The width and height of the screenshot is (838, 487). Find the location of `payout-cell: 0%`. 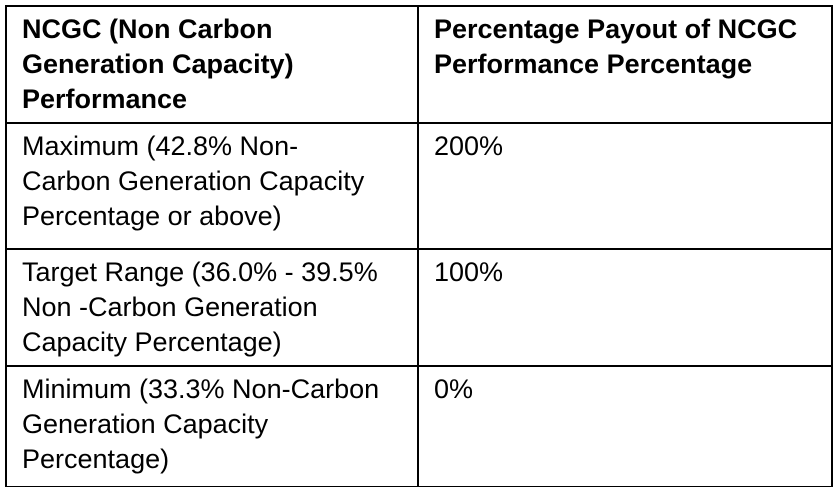

payout-cell: 0% is located at coordinates (625, 426).